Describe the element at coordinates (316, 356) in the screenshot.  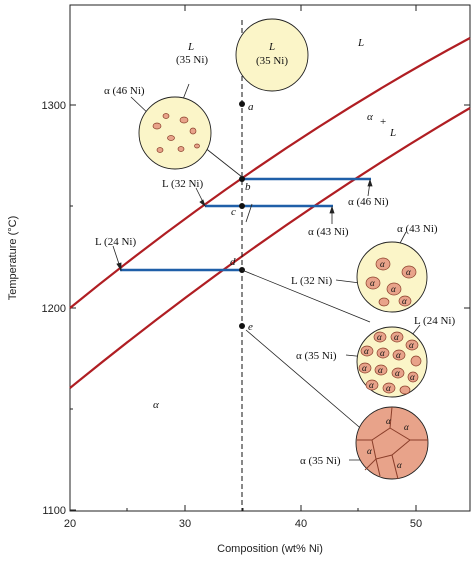
I see `label-alpha-35-mid: α (35 Ni)` at that location.